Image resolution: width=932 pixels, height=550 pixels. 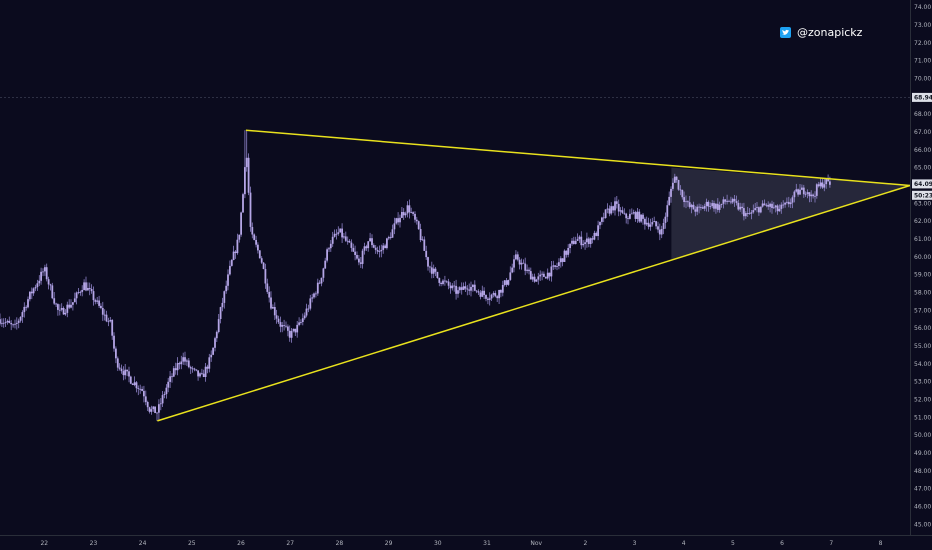 What do you see at coordinates (466, 541) in the screenshot?
I see `time-axis: 22 23 24 25 26 27 28 29 30 31 Nov 2 3 4 5 6 7 8` at bounding box center [466, 541].